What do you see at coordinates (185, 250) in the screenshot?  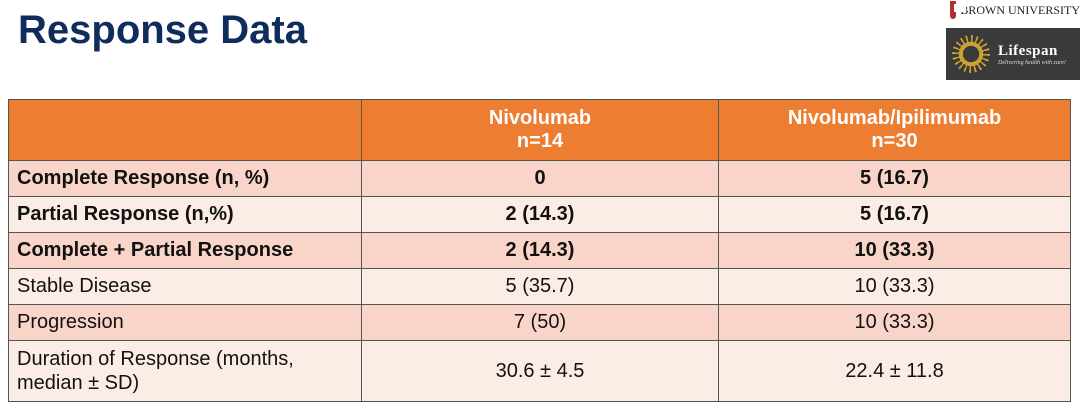 I see `row-label: Complete + Partial Response` at bounding box center [185, 250].